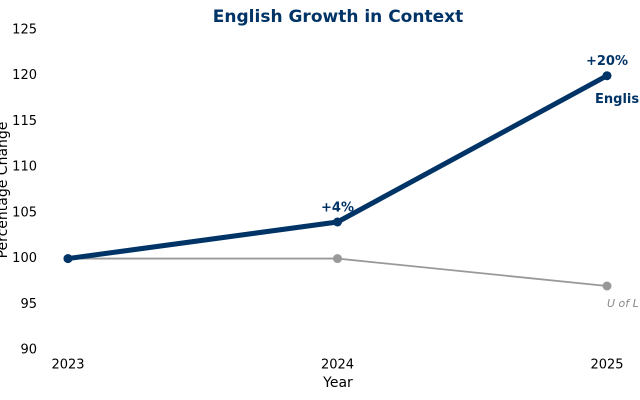  I want to click on series-label: U of L, so click(623, 303).